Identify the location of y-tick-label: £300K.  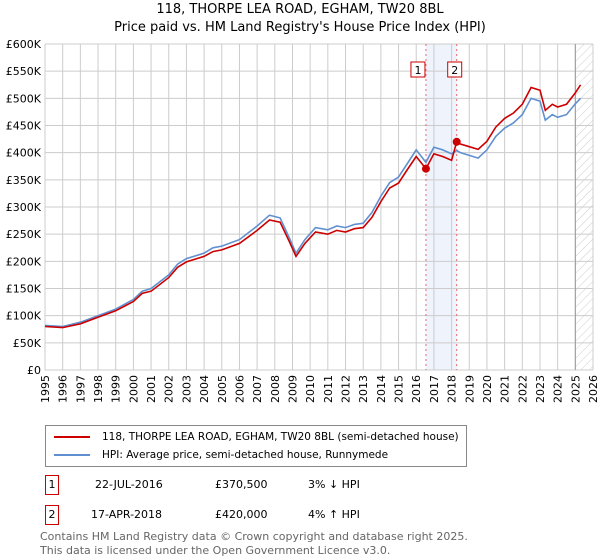
(24, 207).